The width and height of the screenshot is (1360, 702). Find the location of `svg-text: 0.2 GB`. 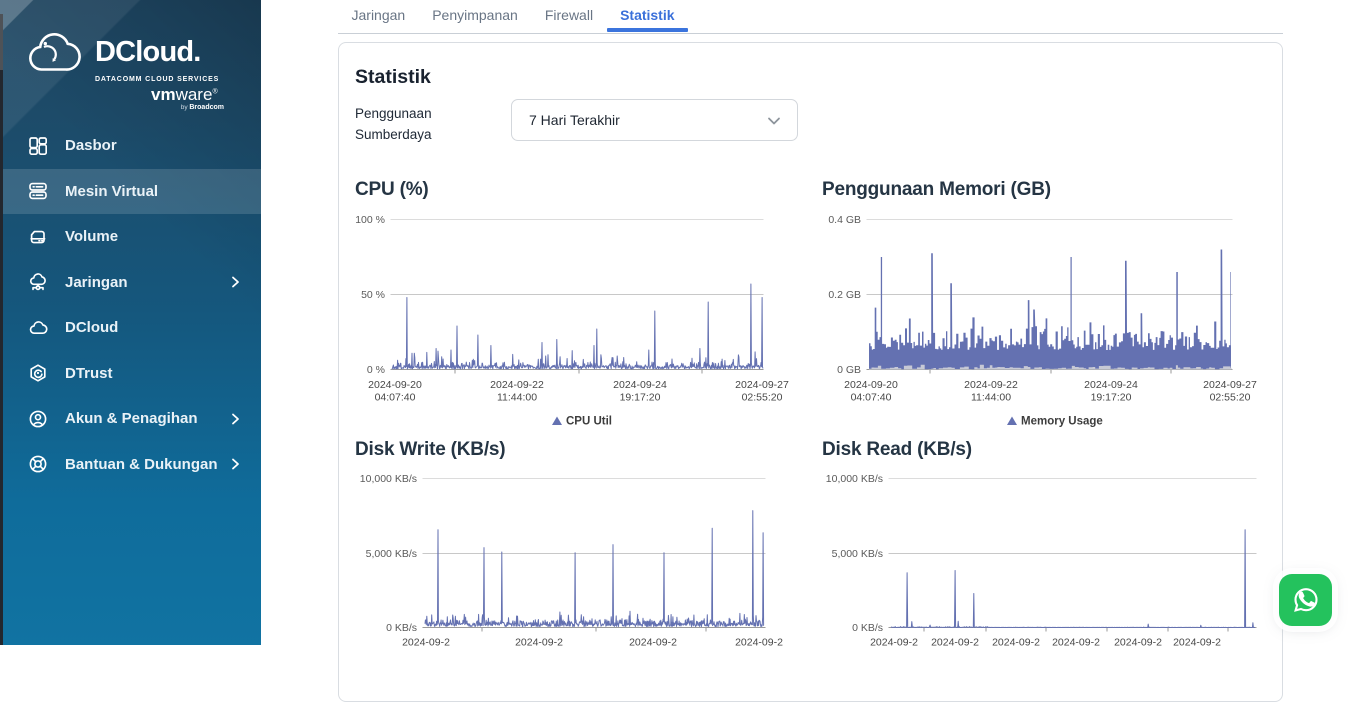

svg-text: 0.2 GB is located at coordinates (844, 295).